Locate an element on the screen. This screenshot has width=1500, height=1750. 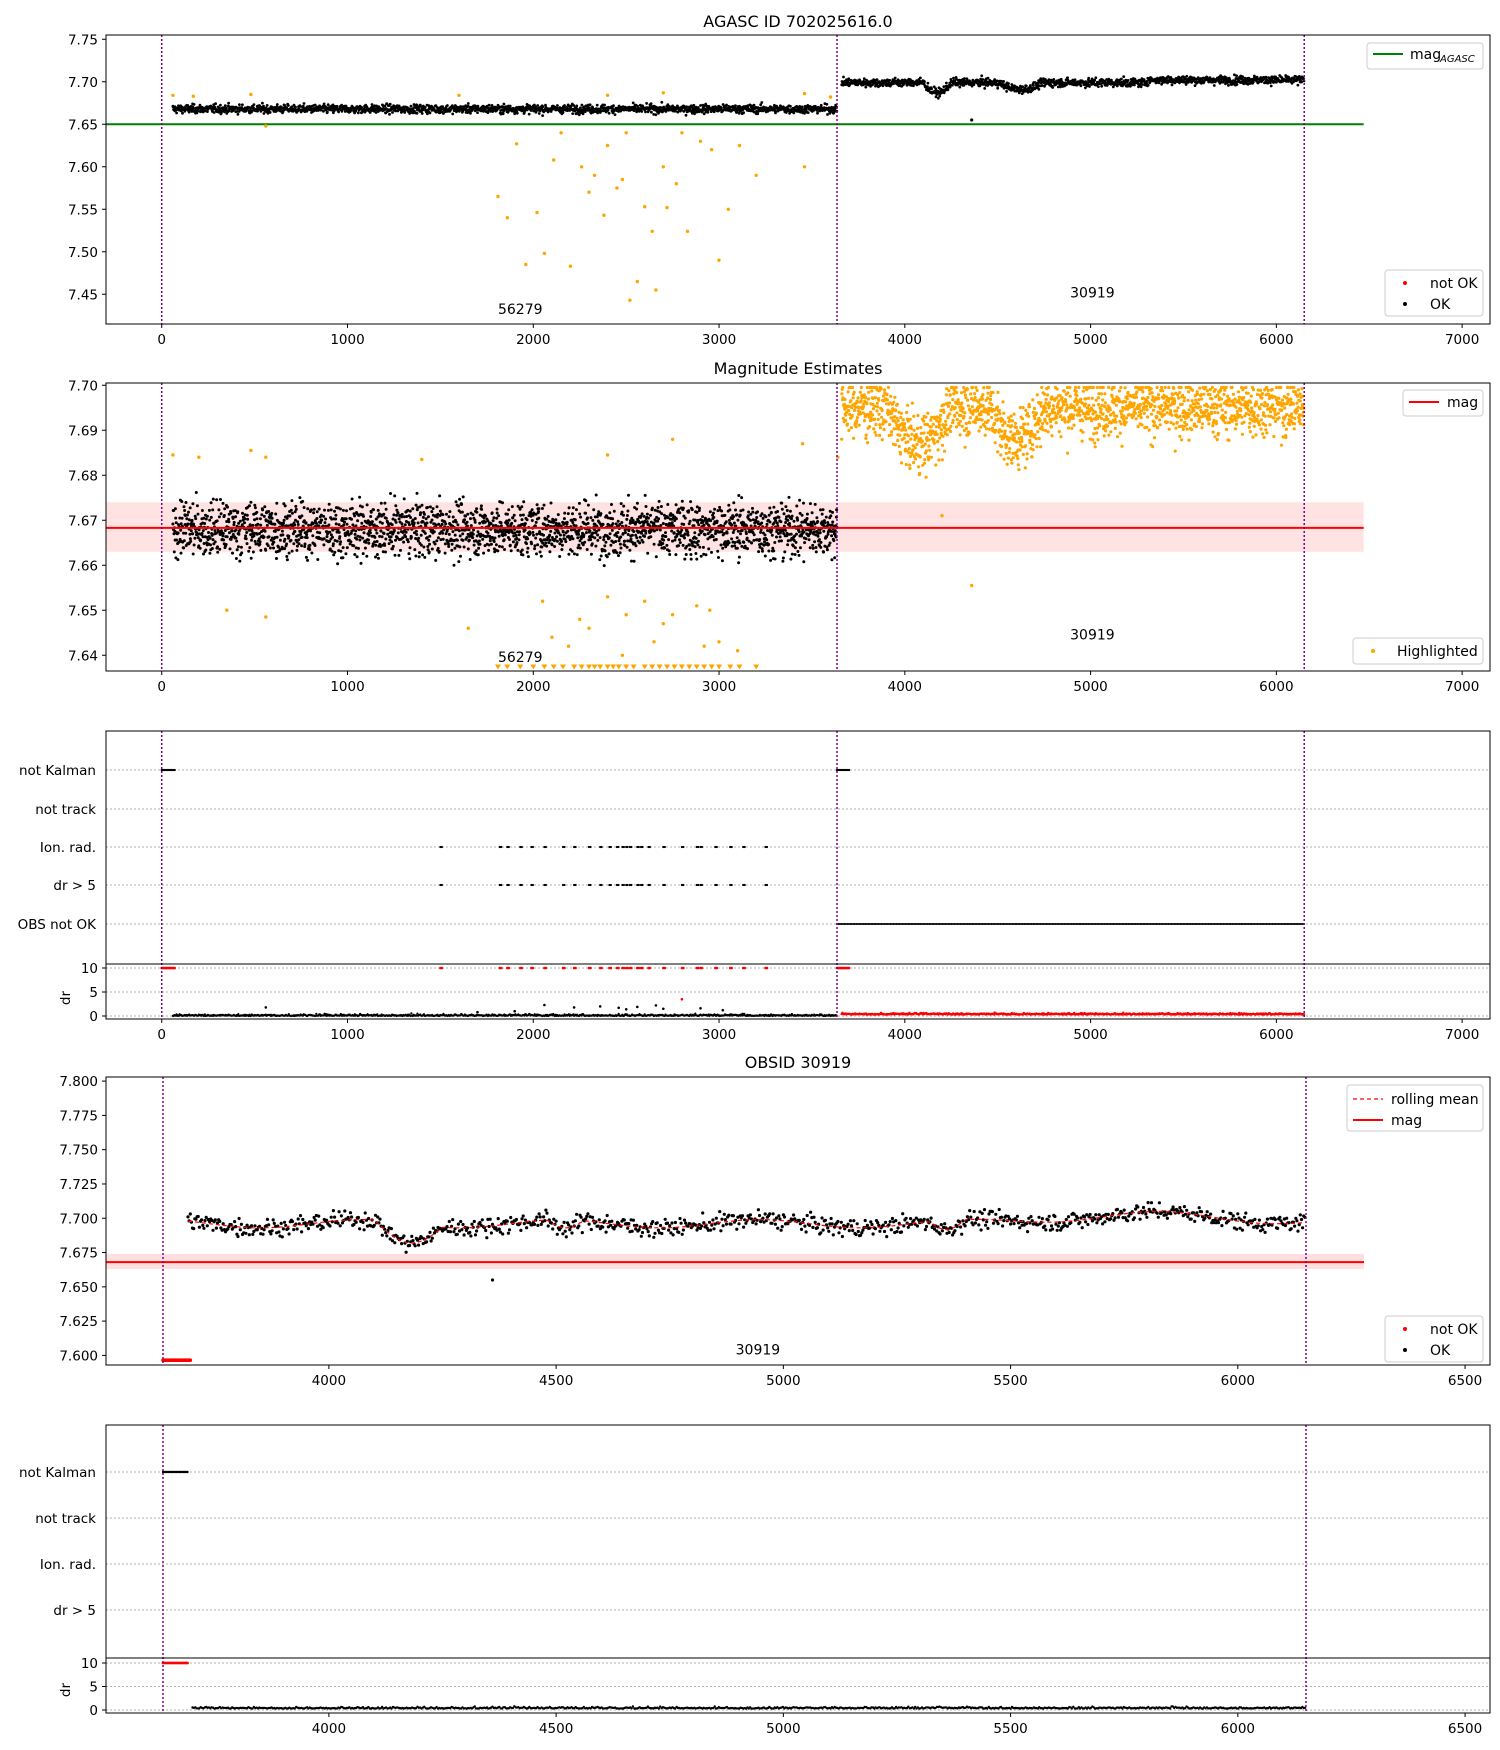
x-tick-label: 0 is located at coordinates (161, 340).